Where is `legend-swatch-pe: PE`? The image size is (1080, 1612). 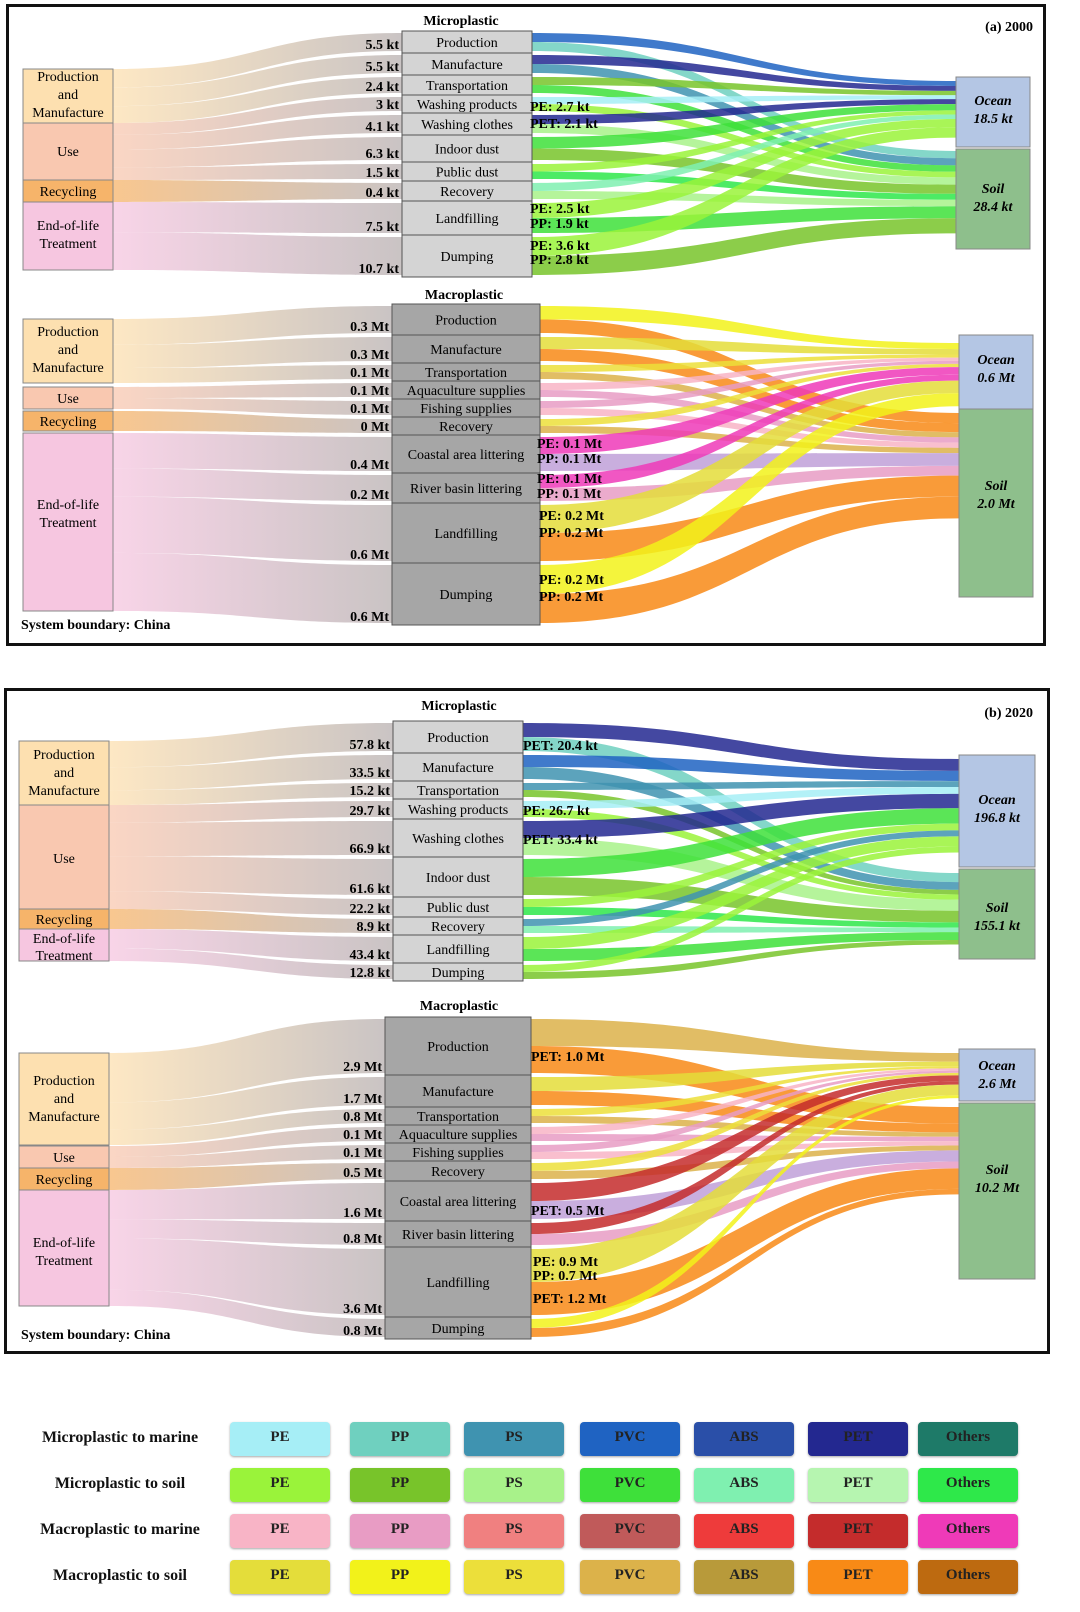
legend-swatch-pe: PE is located at coordinates (280, 1439).